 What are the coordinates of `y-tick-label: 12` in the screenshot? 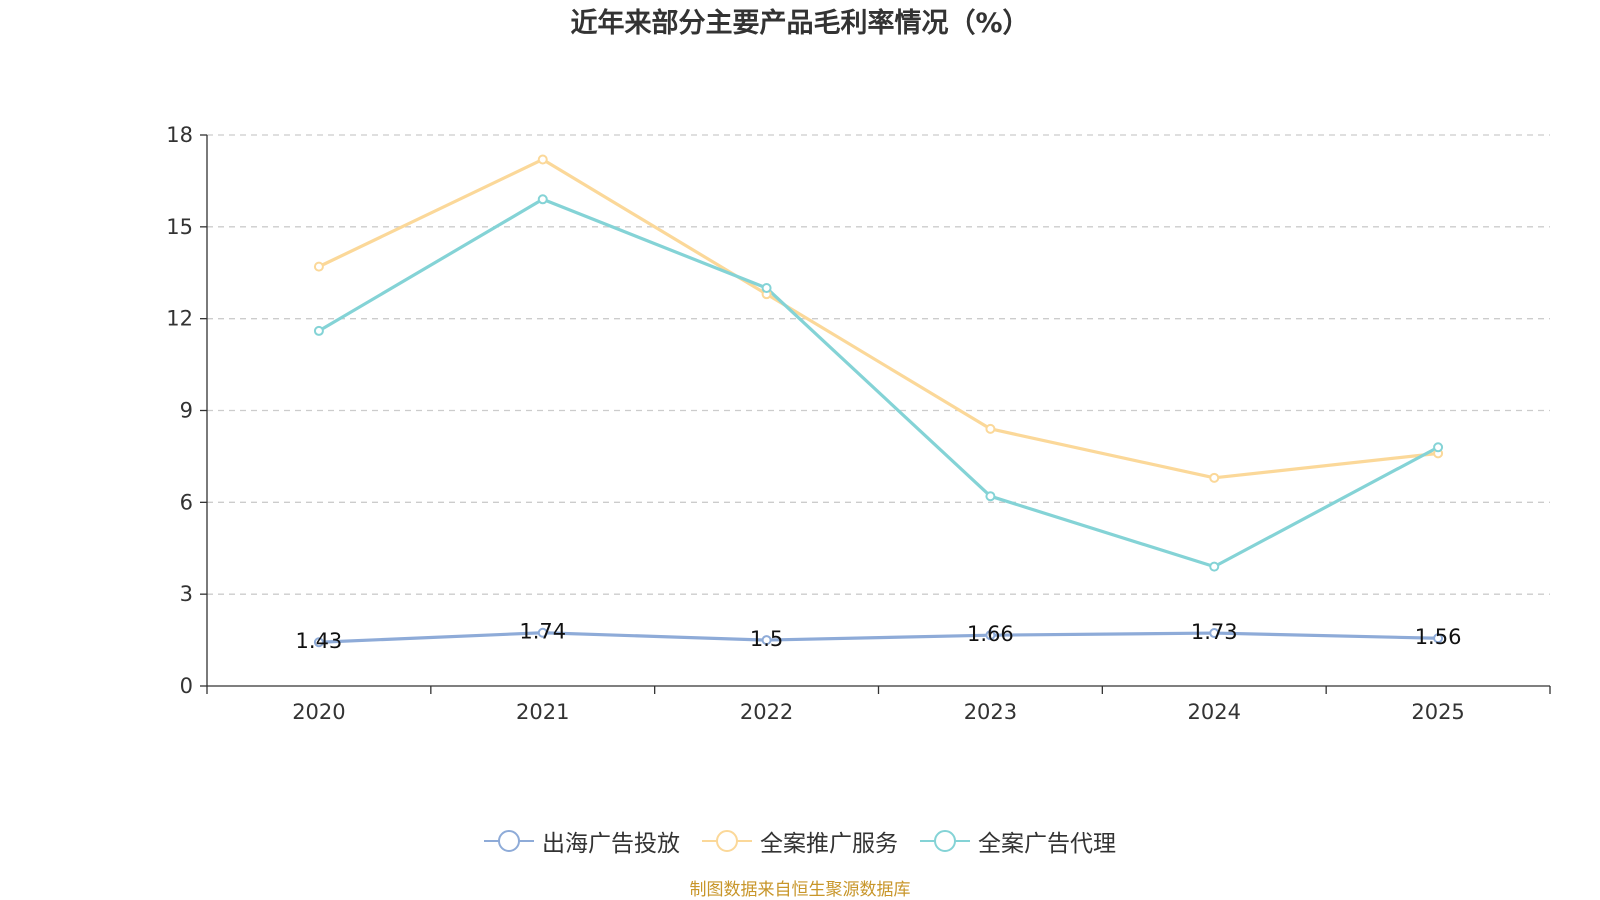 It's located at (179, 319).